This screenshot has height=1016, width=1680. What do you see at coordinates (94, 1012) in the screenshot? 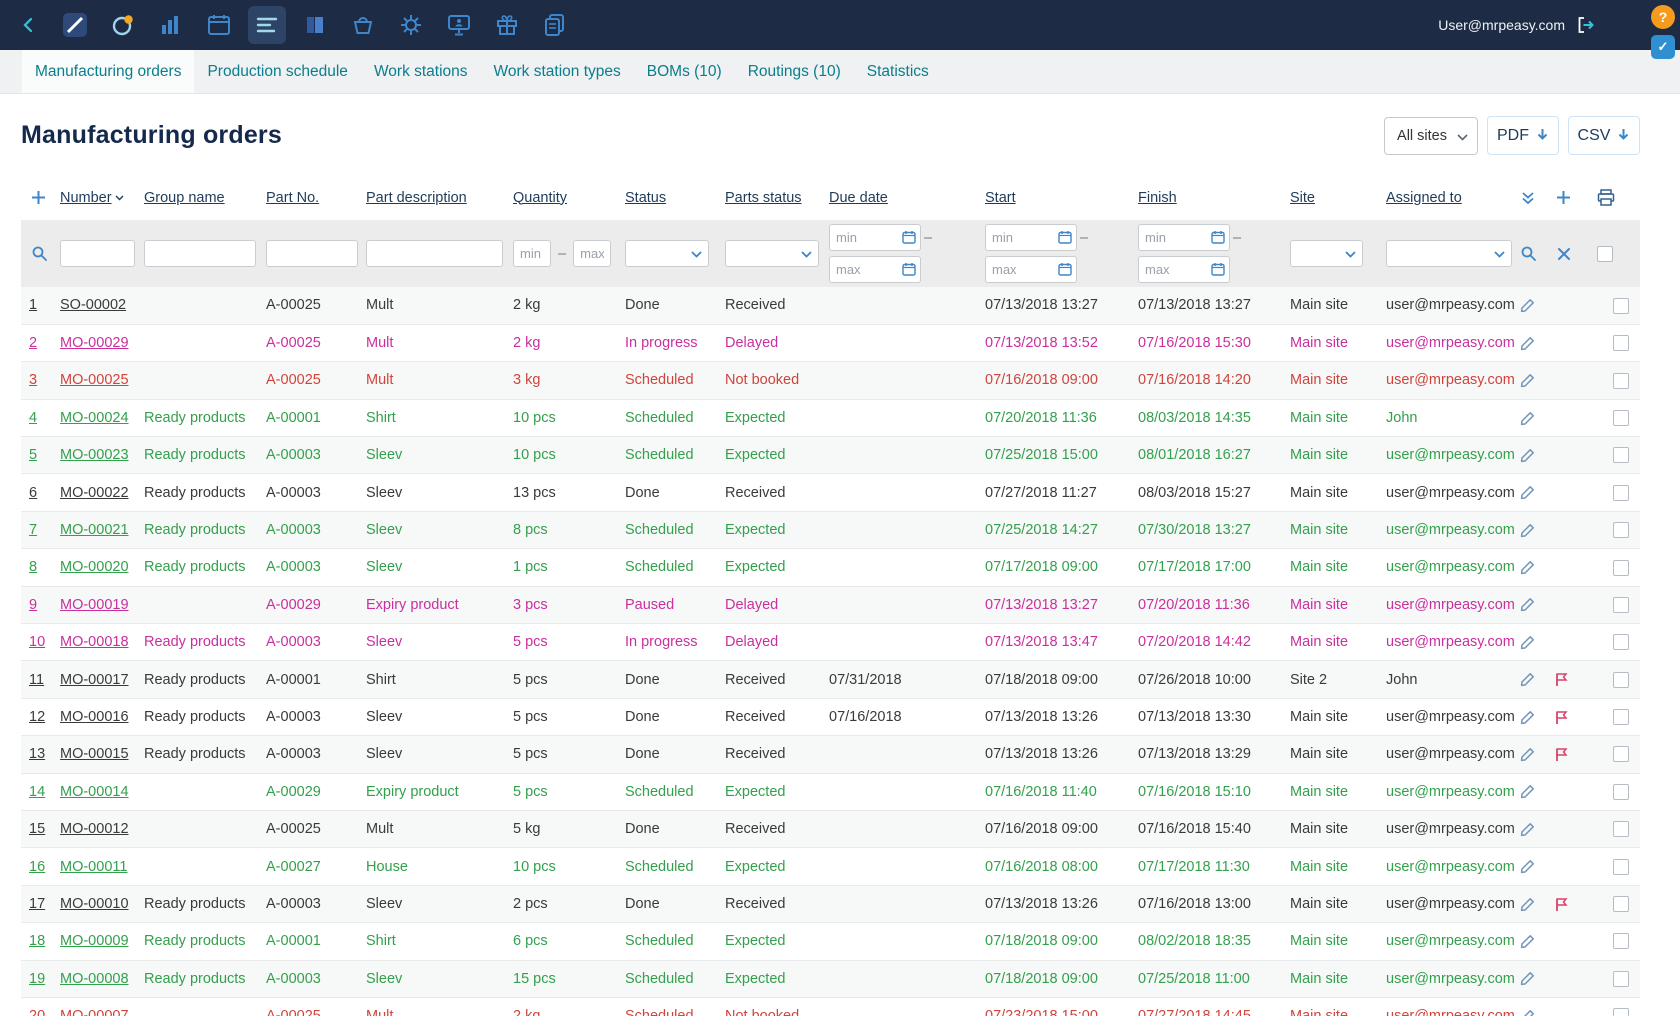
I see `order-number-link: MO-00007` at bounding box center [94, 1012].